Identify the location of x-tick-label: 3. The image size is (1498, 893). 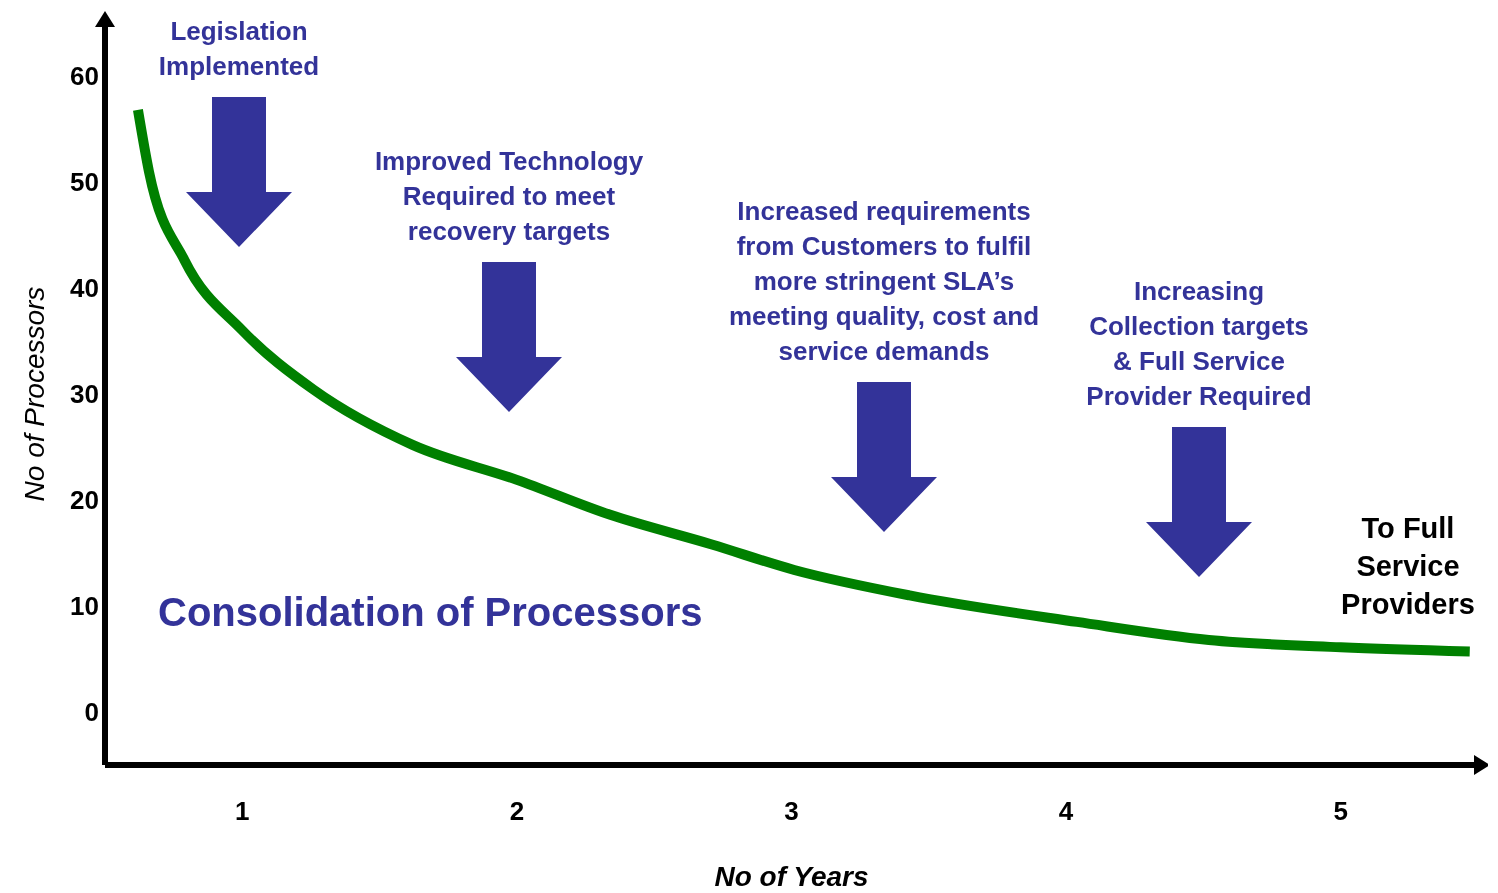
(791, 811).